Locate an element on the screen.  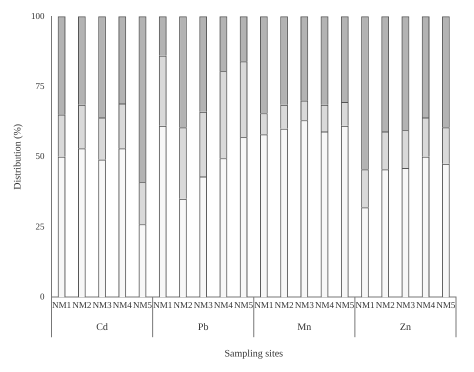
y-axis-title: Distribution (%) is located at coordinates (18, 157).